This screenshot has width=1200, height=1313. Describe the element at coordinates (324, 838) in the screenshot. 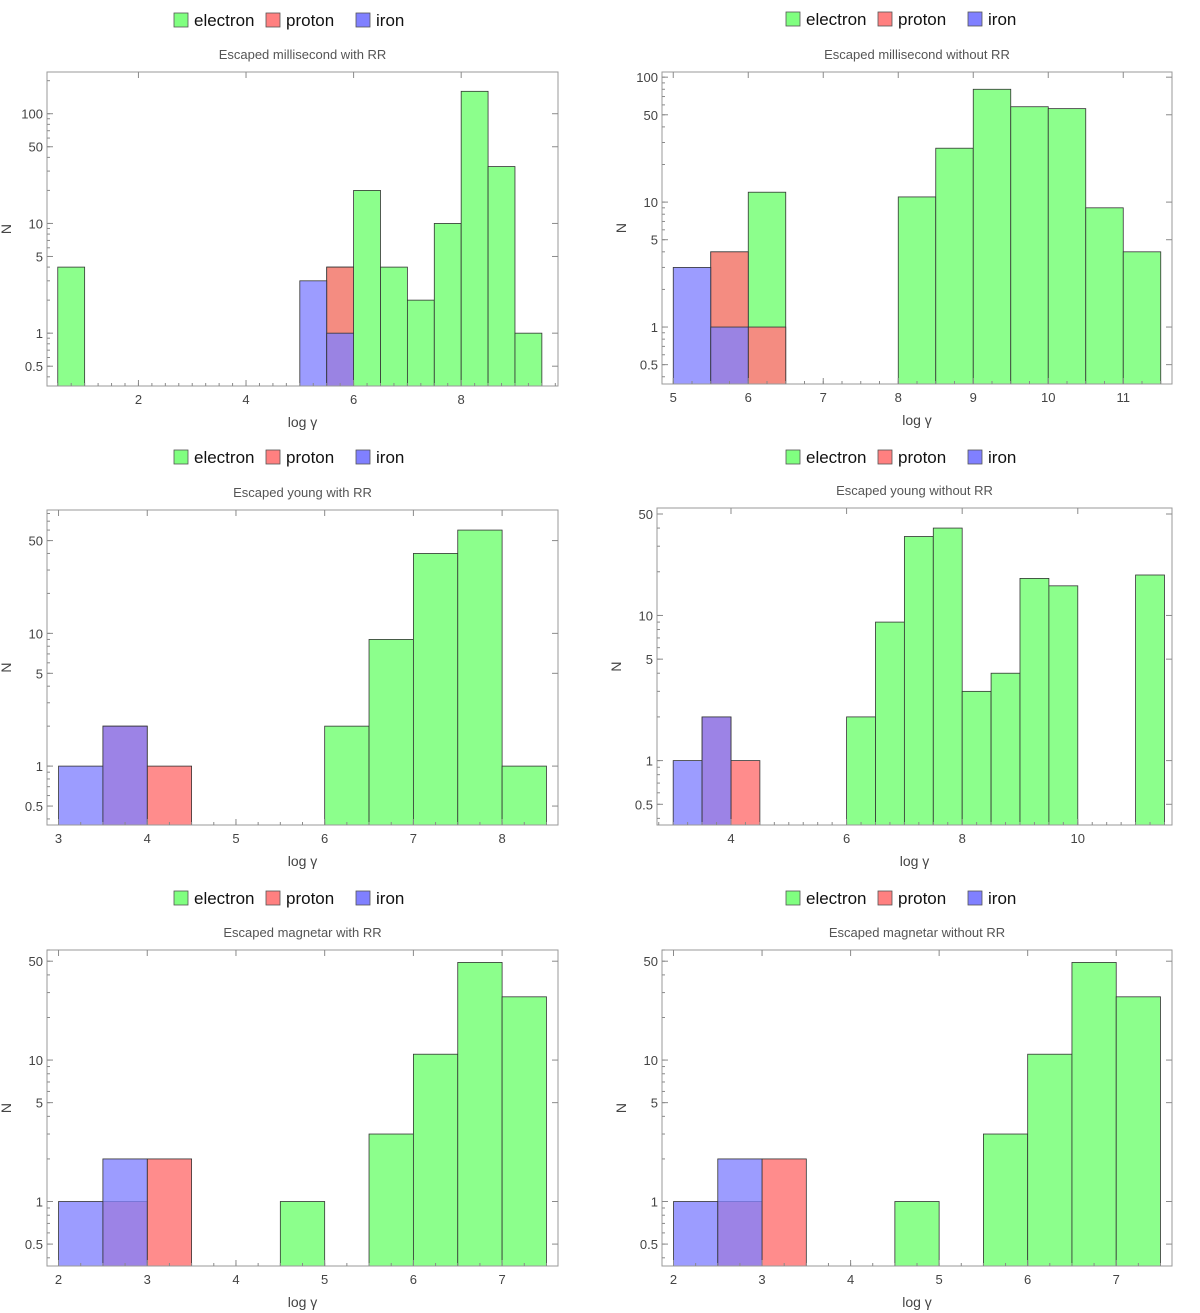

I see `x-tick-label-4: 6` at that location.